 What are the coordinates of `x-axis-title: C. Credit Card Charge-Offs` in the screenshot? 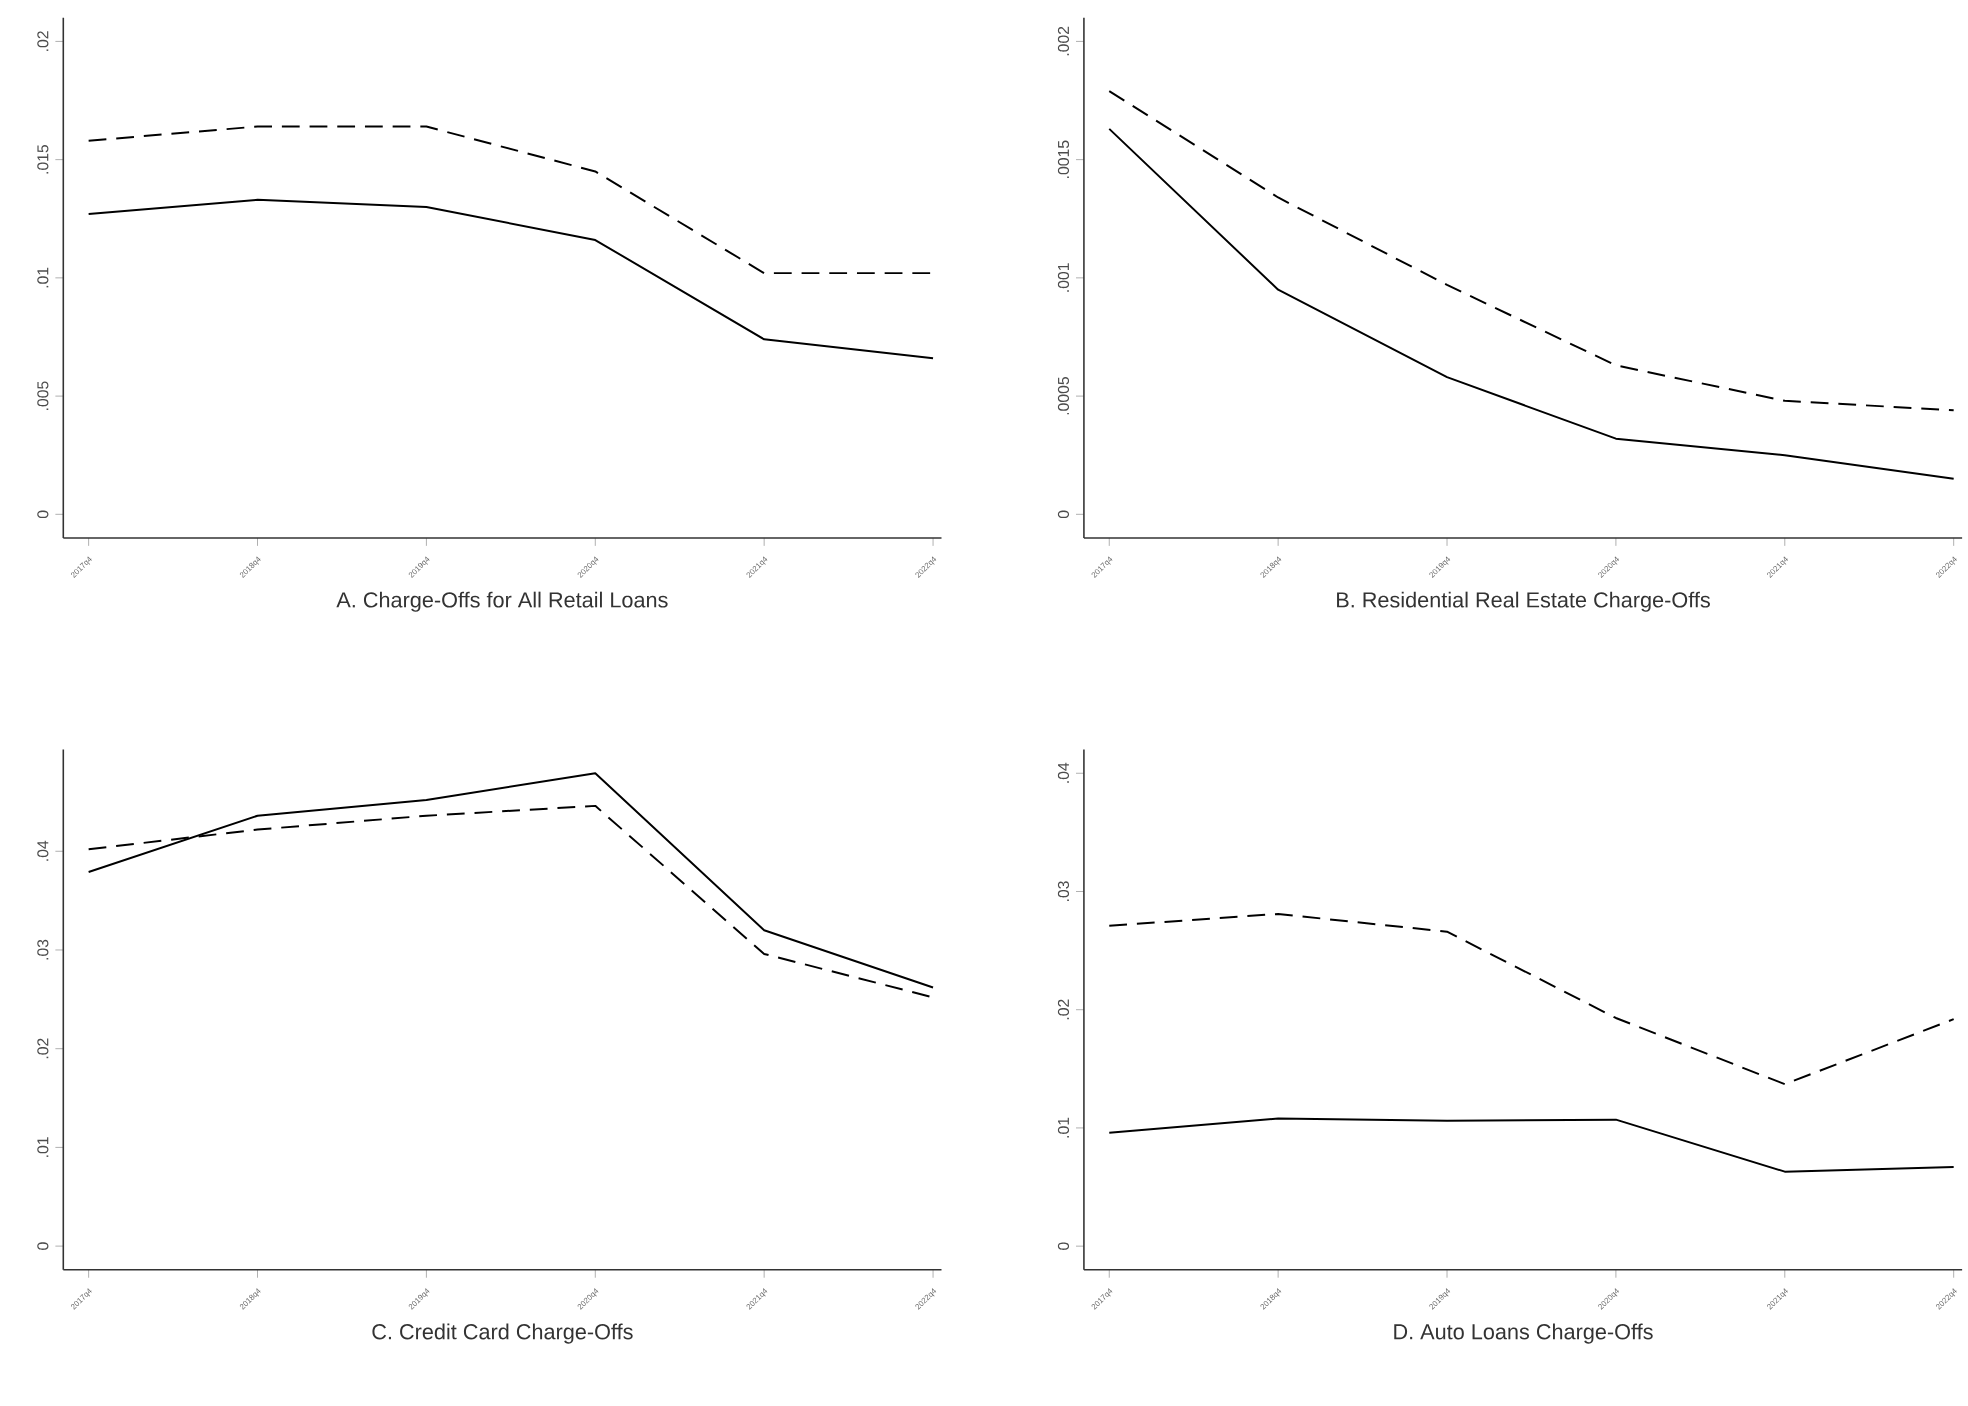 It's located at (502, 1333).